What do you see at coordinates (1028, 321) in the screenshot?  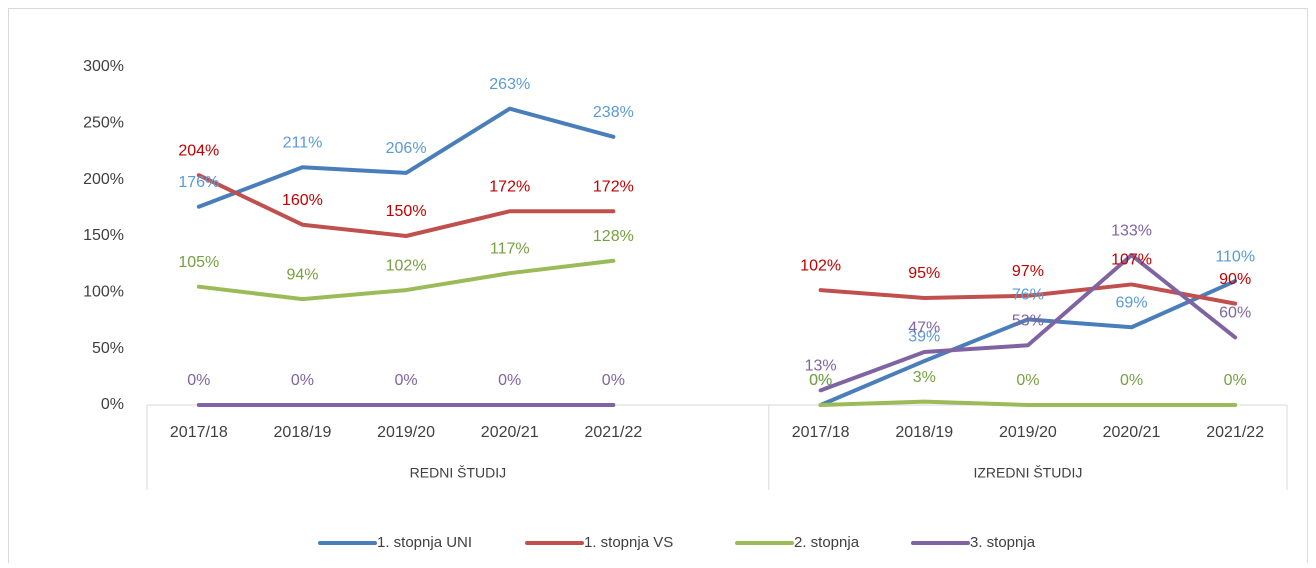 I see `data-label: 53%` at bounding box center [1028, 321].